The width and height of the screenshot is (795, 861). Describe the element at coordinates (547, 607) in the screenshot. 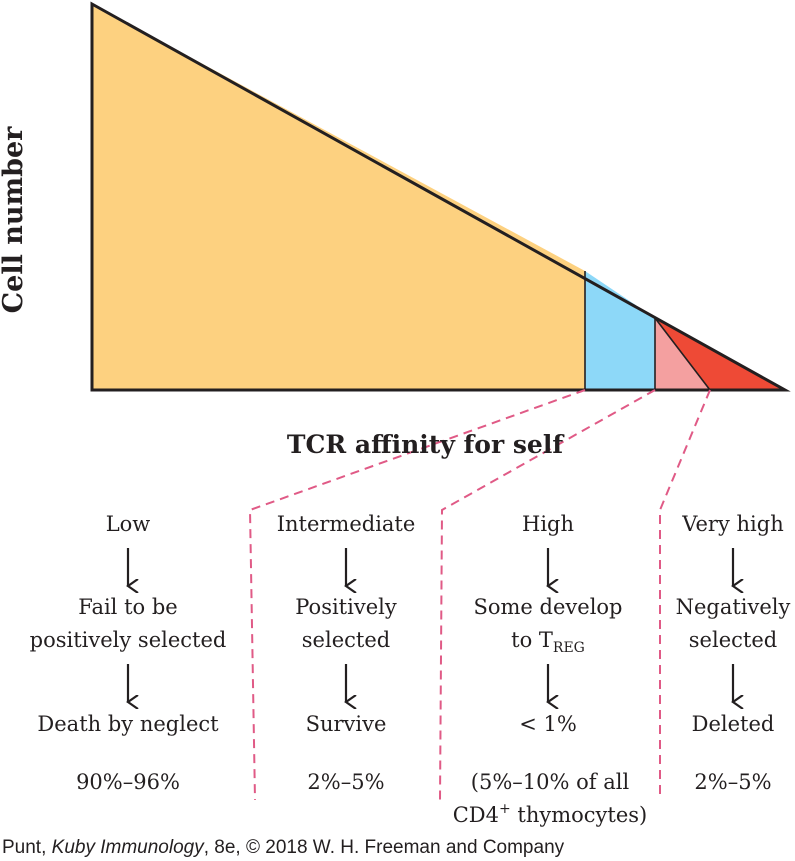

I see `high-outcome-line-1: Some develop` at that location.